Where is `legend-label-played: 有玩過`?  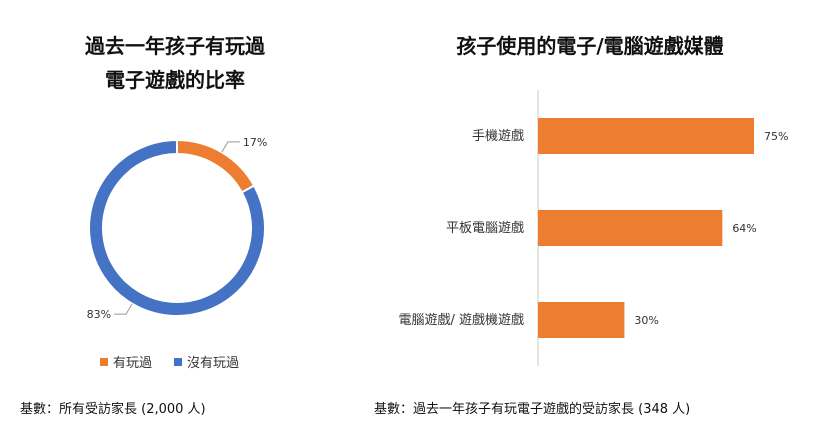 legend-label-played: 有玩過 is located at coordinates (133, 363).